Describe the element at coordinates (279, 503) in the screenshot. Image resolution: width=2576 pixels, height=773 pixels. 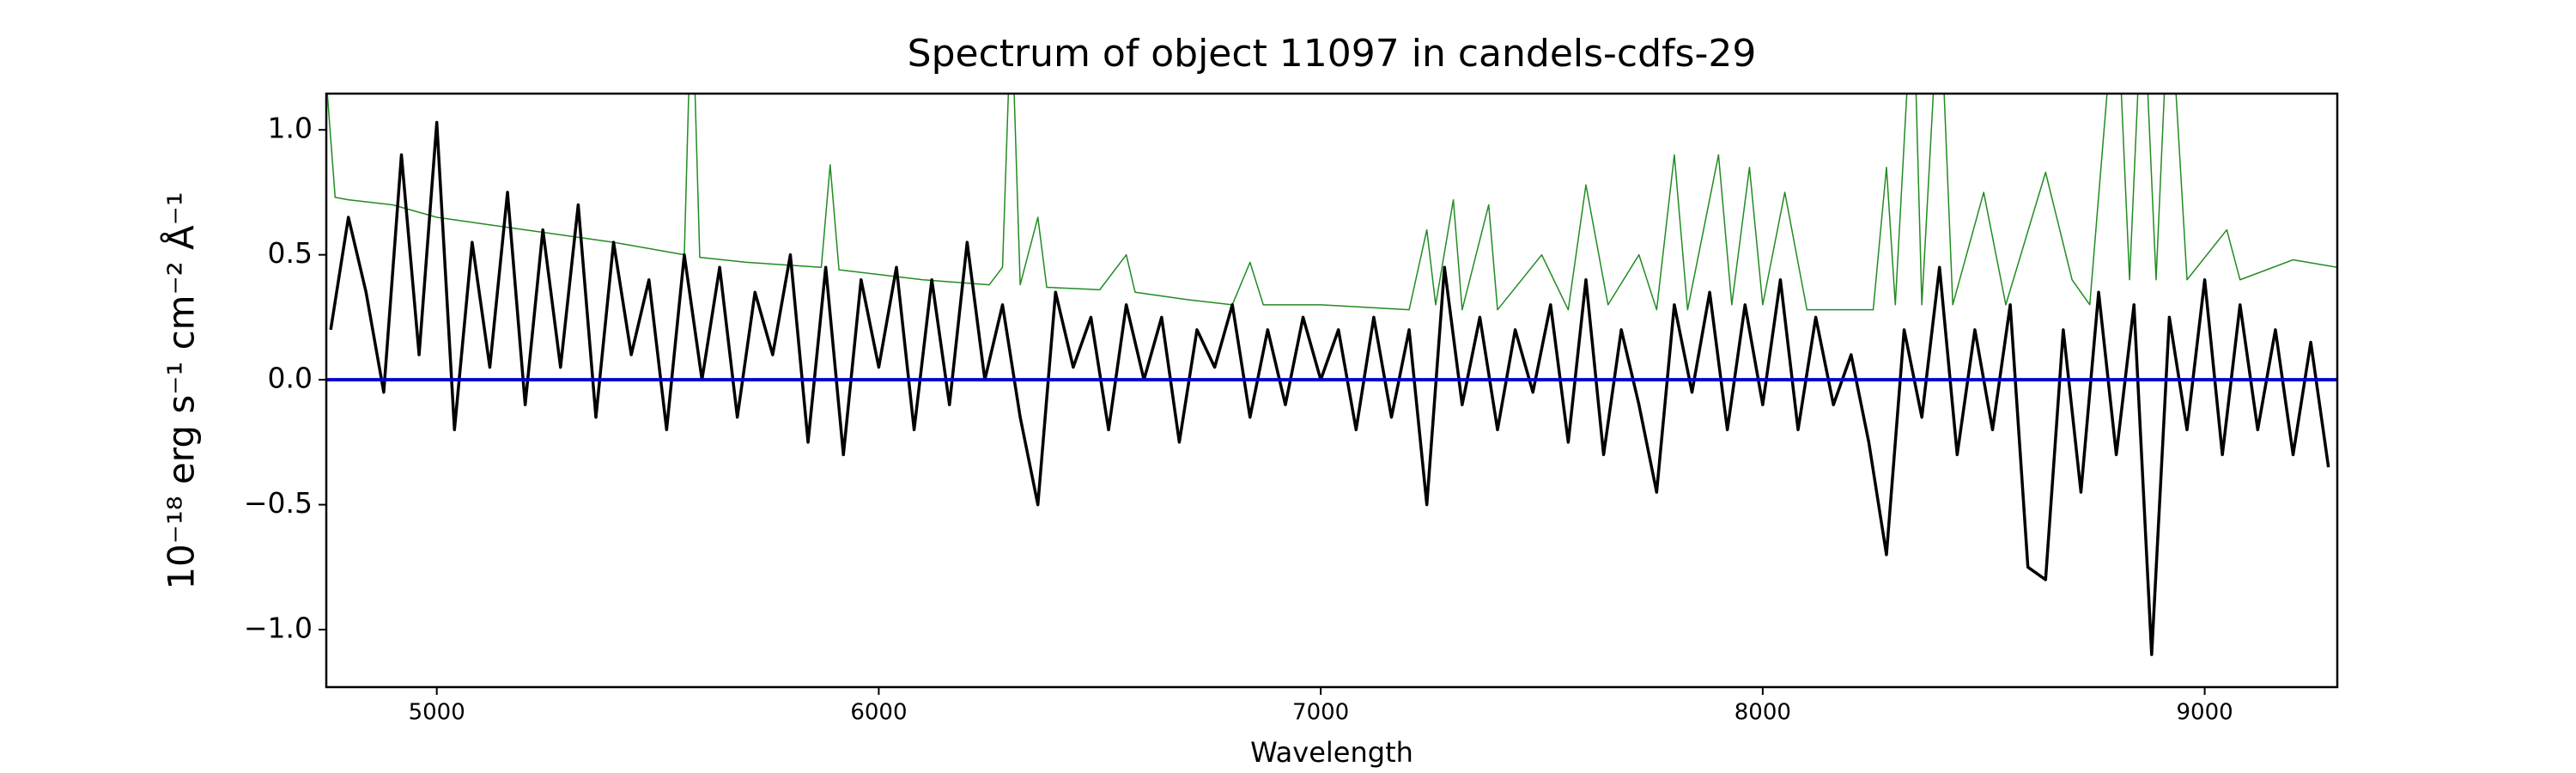
I see `y-tick-label: −0.5` at that location.